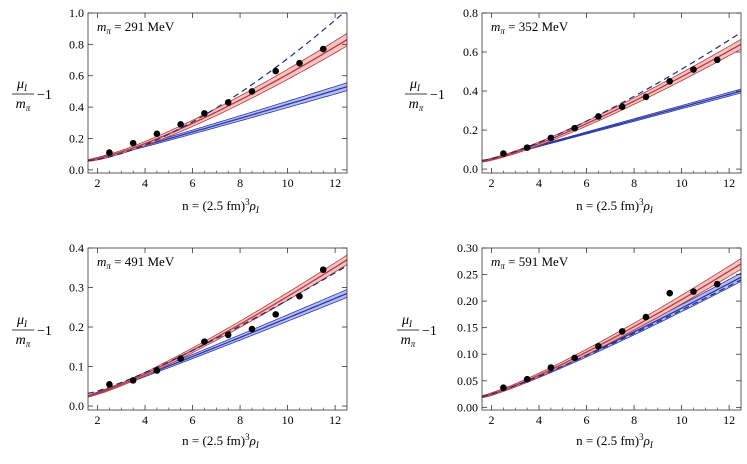 The width and height of the screenshot is (747, 464). What do you see at coordinates (530, 27) in the screenshot?
I see `mass-label: mπ = 352 MeV` at bounding box center [530, 27].